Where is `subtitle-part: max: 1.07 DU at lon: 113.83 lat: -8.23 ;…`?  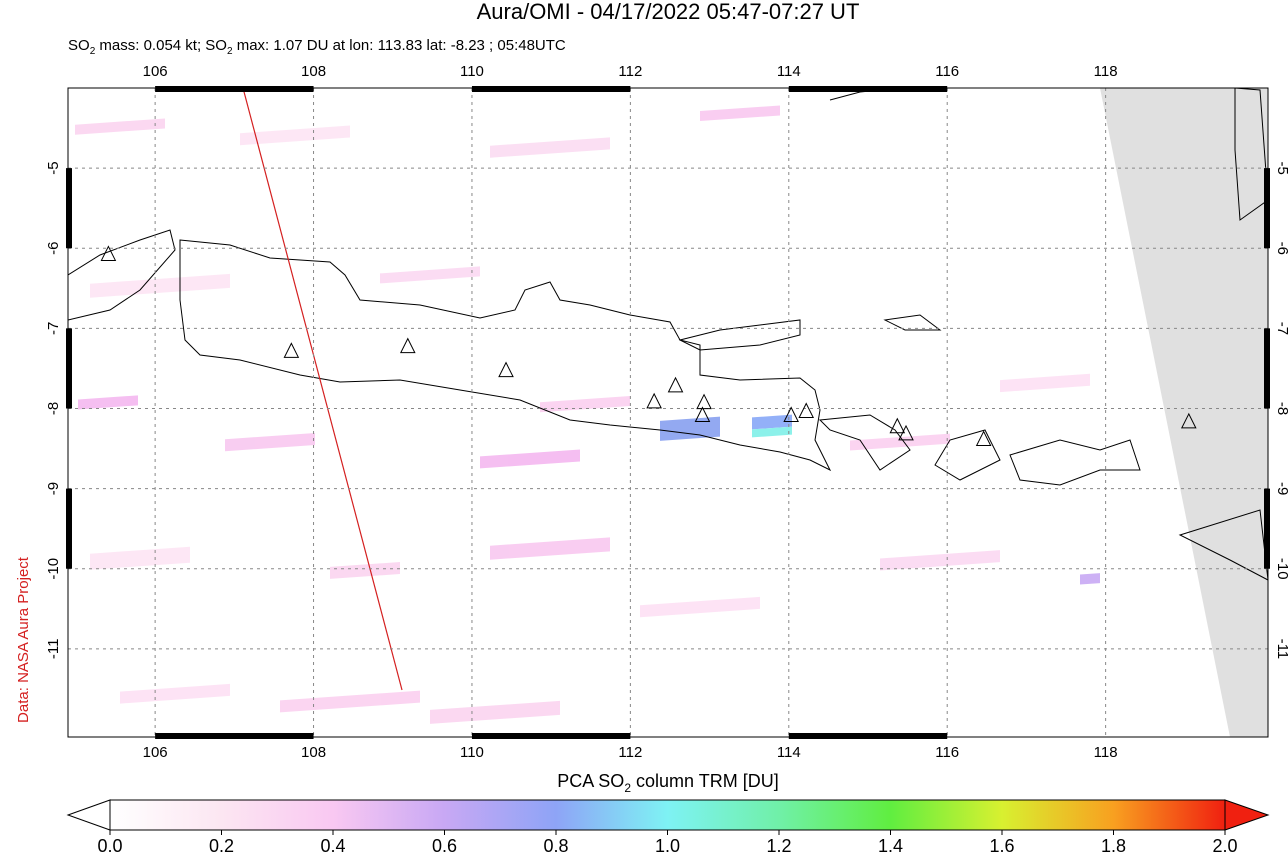 subtitle-part: max: 1.07 DU at lon: 113.83 lat: -8.23 ;… is located at coordinates (399, 45).